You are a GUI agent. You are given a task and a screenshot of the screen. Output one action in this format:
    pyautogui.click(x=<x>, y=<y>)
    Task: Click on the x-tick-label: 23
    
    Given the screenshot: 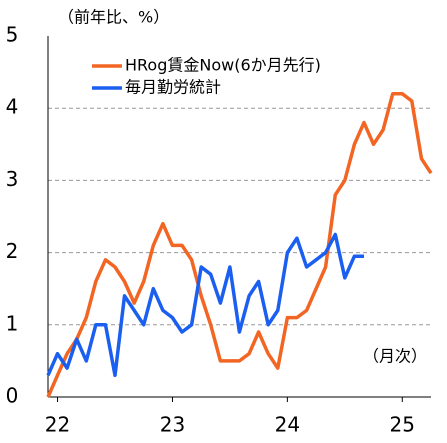 What is the action you would take?
    pyautogui.click(x=172, y=425)
    